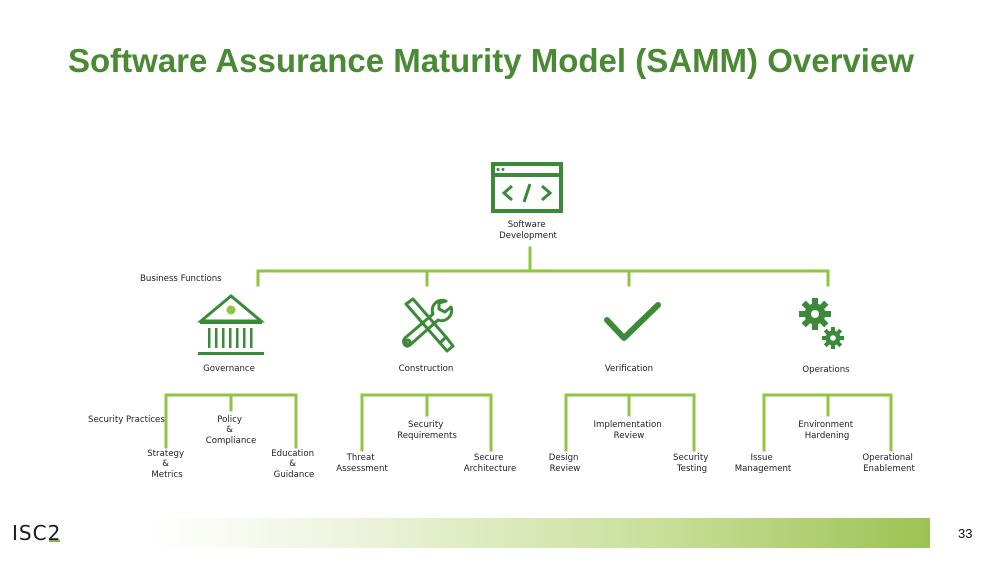 This screenshot has width=1000, height=563. Describe the element at coordinates (762, 458) in the screenshot. I see `practice-label-line: Issue` at that location.